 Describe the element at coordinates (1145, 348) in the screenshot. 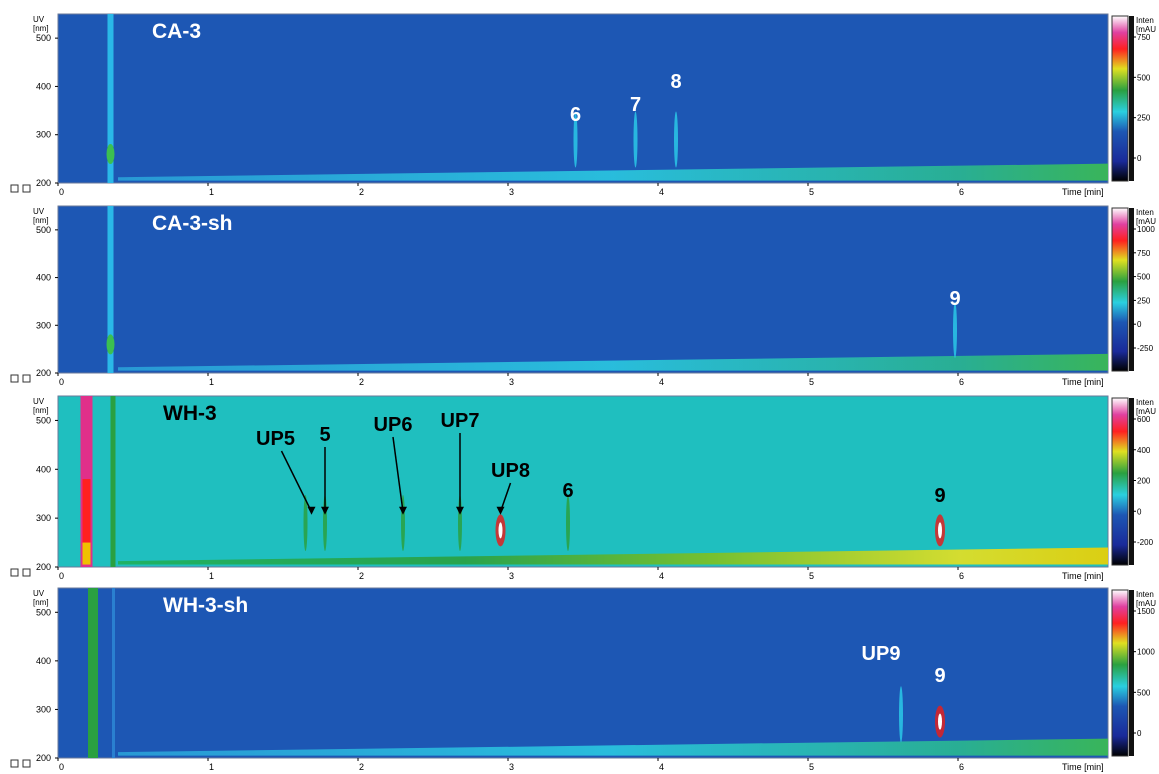

I see `colorbar-tick: -250` at that location.